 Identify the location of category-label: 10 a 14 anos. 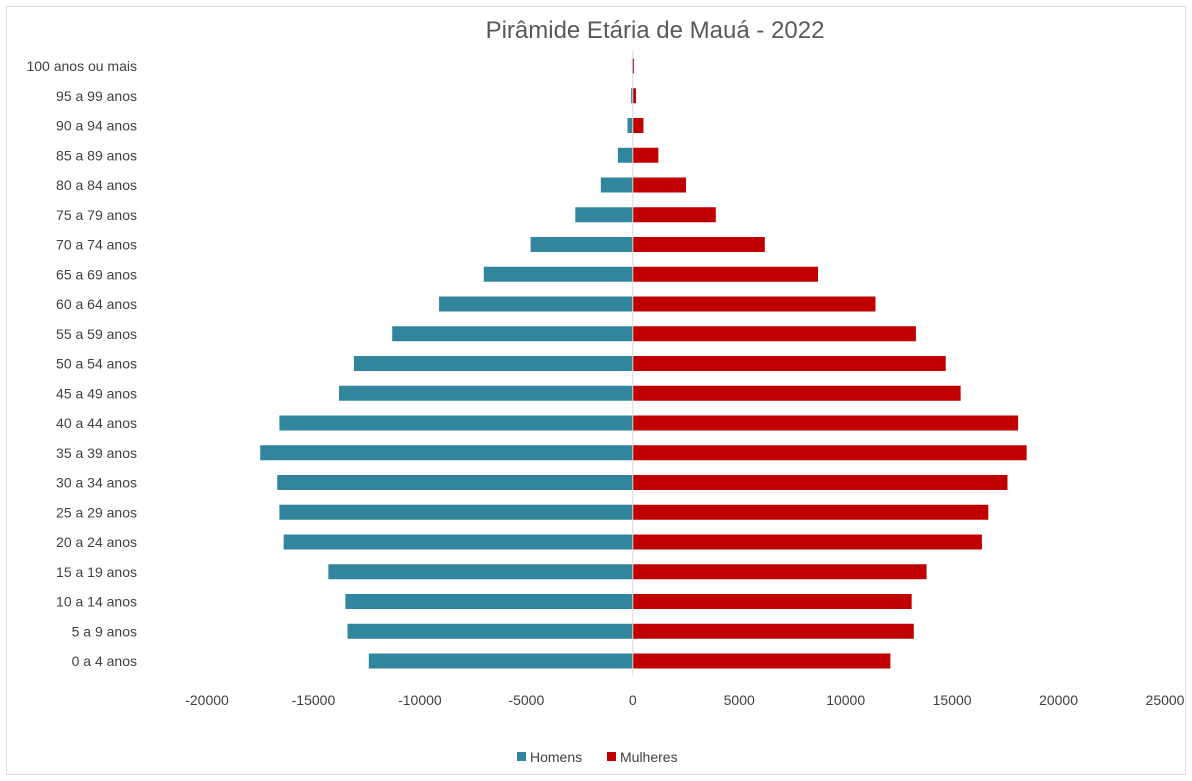
(96, 602).